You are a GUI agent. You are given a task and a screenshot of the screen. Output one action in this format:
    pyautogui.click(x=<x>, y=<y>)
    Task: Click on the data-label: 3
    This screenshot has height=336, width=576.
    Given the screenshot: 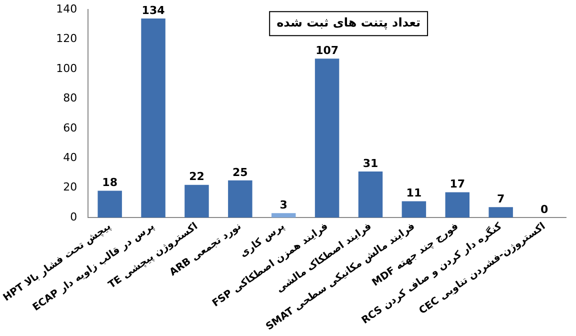 What is the action you would take?
    pyautogui.click(x=284, y=205)
    